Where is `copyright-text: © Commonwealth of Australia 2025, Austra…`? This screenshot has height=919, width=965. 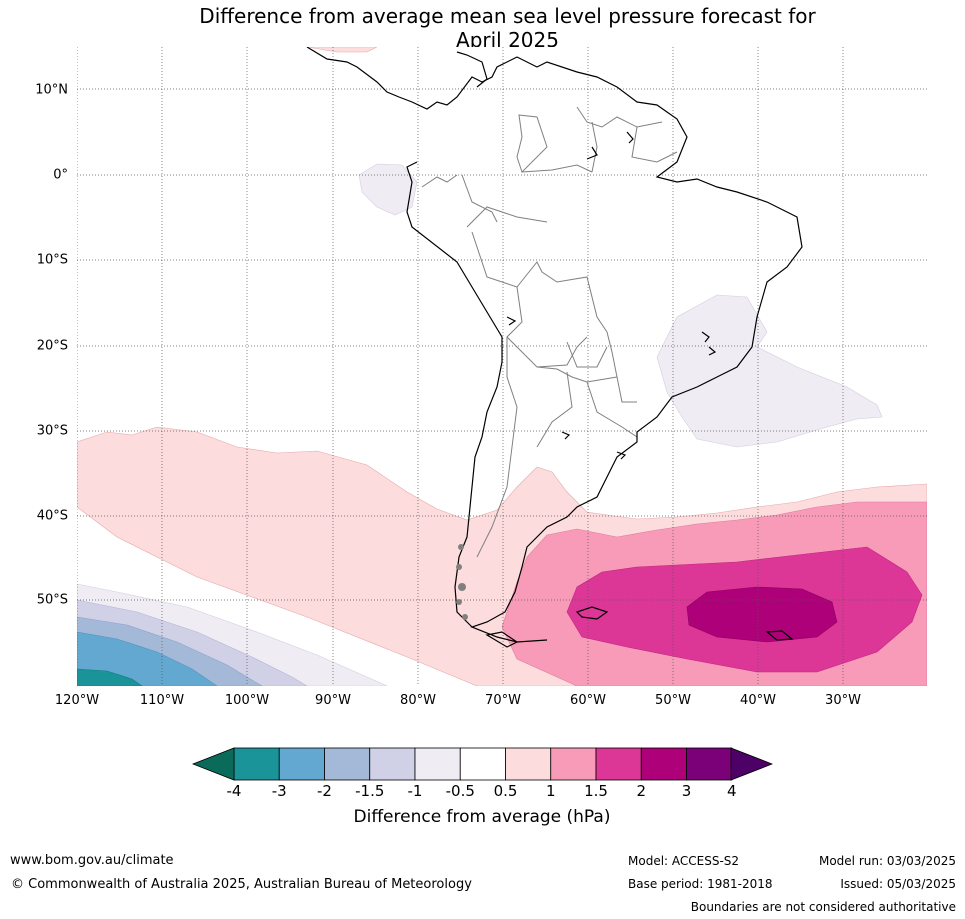
copyright-text: © Commonwealth of Australia 2025, Austra… is located at coordinates (241, 884).